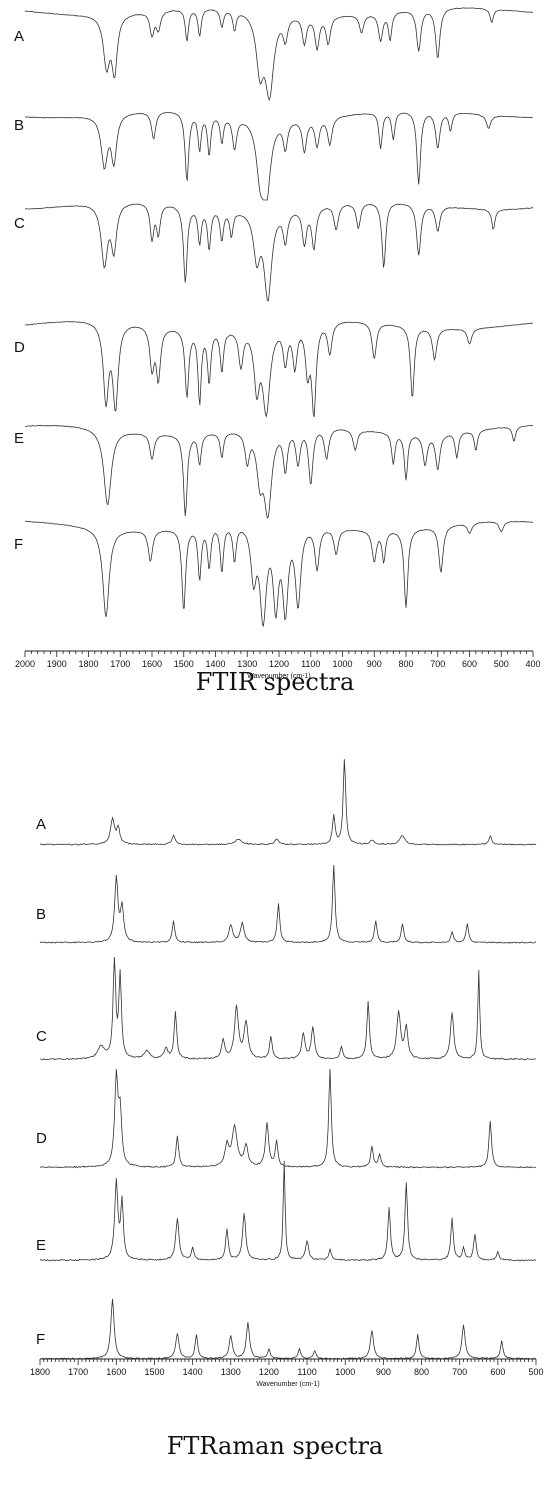  Describe the element at coordinates (275, 1446) in the screenshot. I see `raman-chart-title: FTRaman spectra` at that location.